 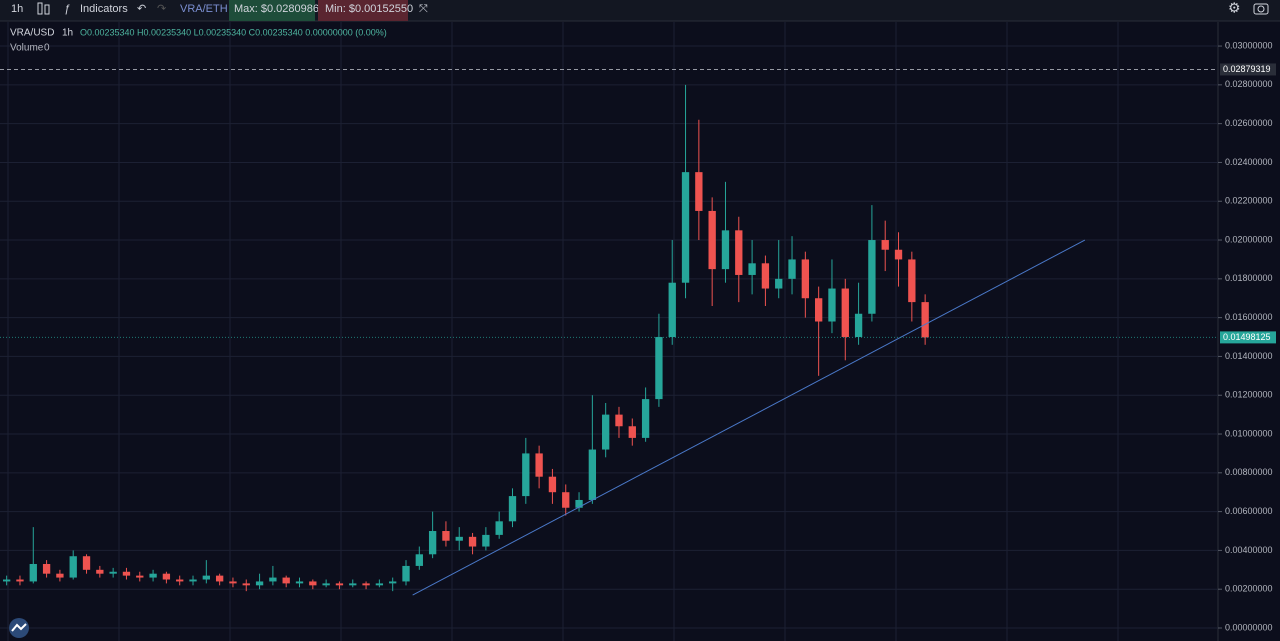 What do you see at coordinates (1249, 201) in the screenshot?
I see `y-tick-label: 0.02200000` at bounding box center [1249, 201].